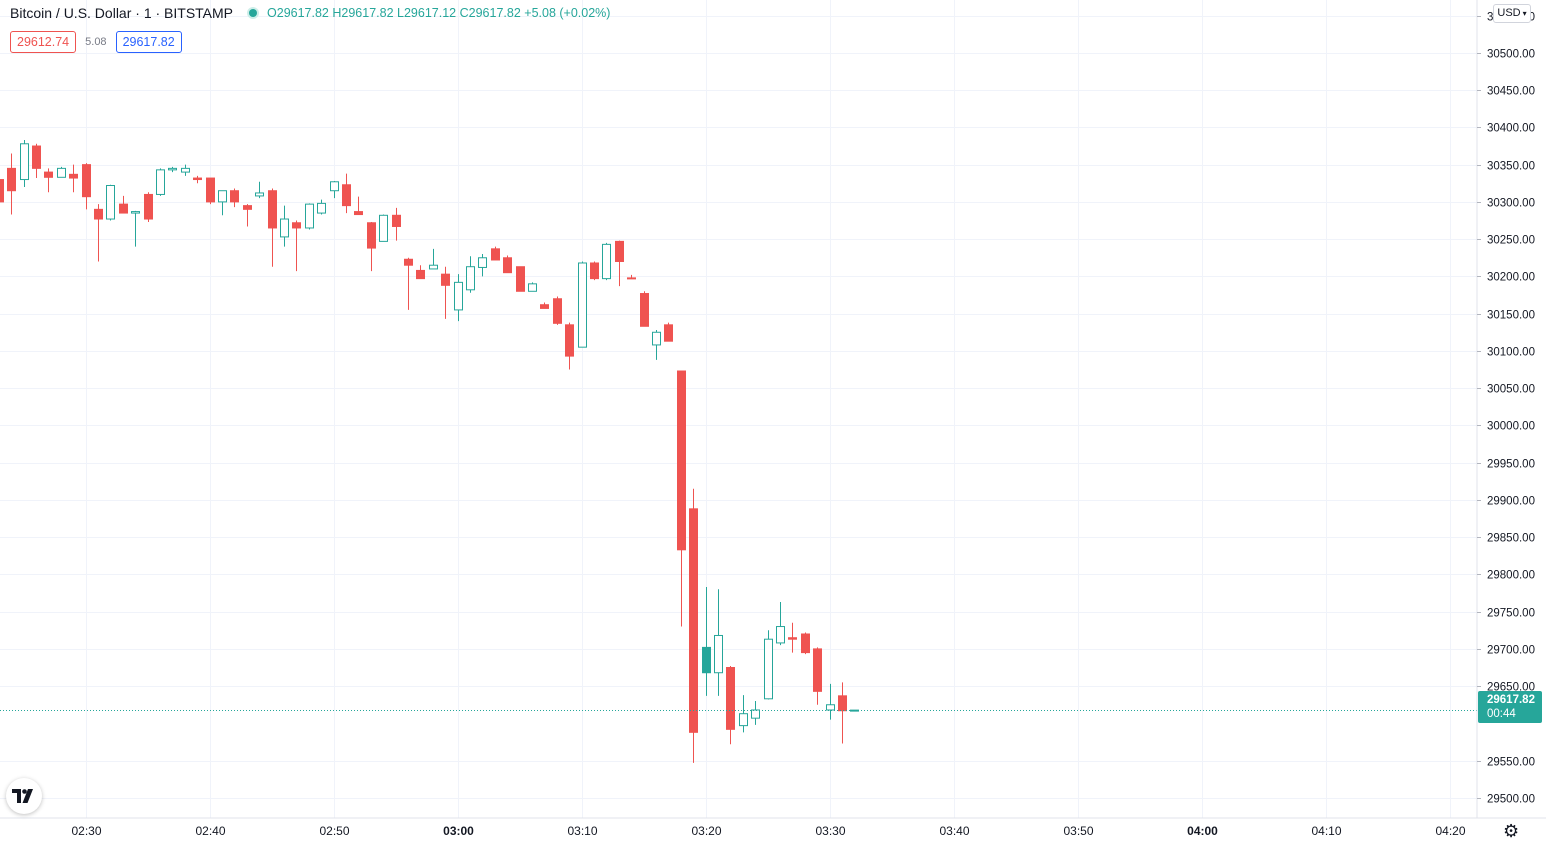 Image resolution: width=1546 pixels, height=845 pixels. I want to click on y-tick-label: 30050.00, so click(1511, 390).